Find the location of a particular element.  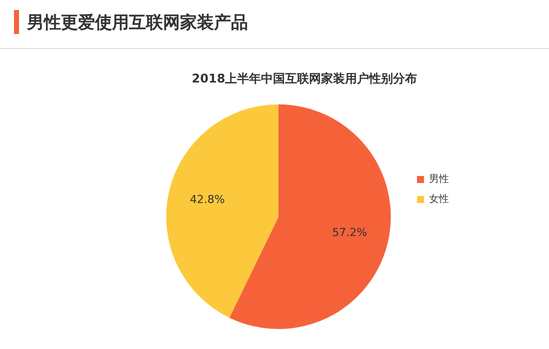

legend-label: 女性 is located at coordinates (439, 199).